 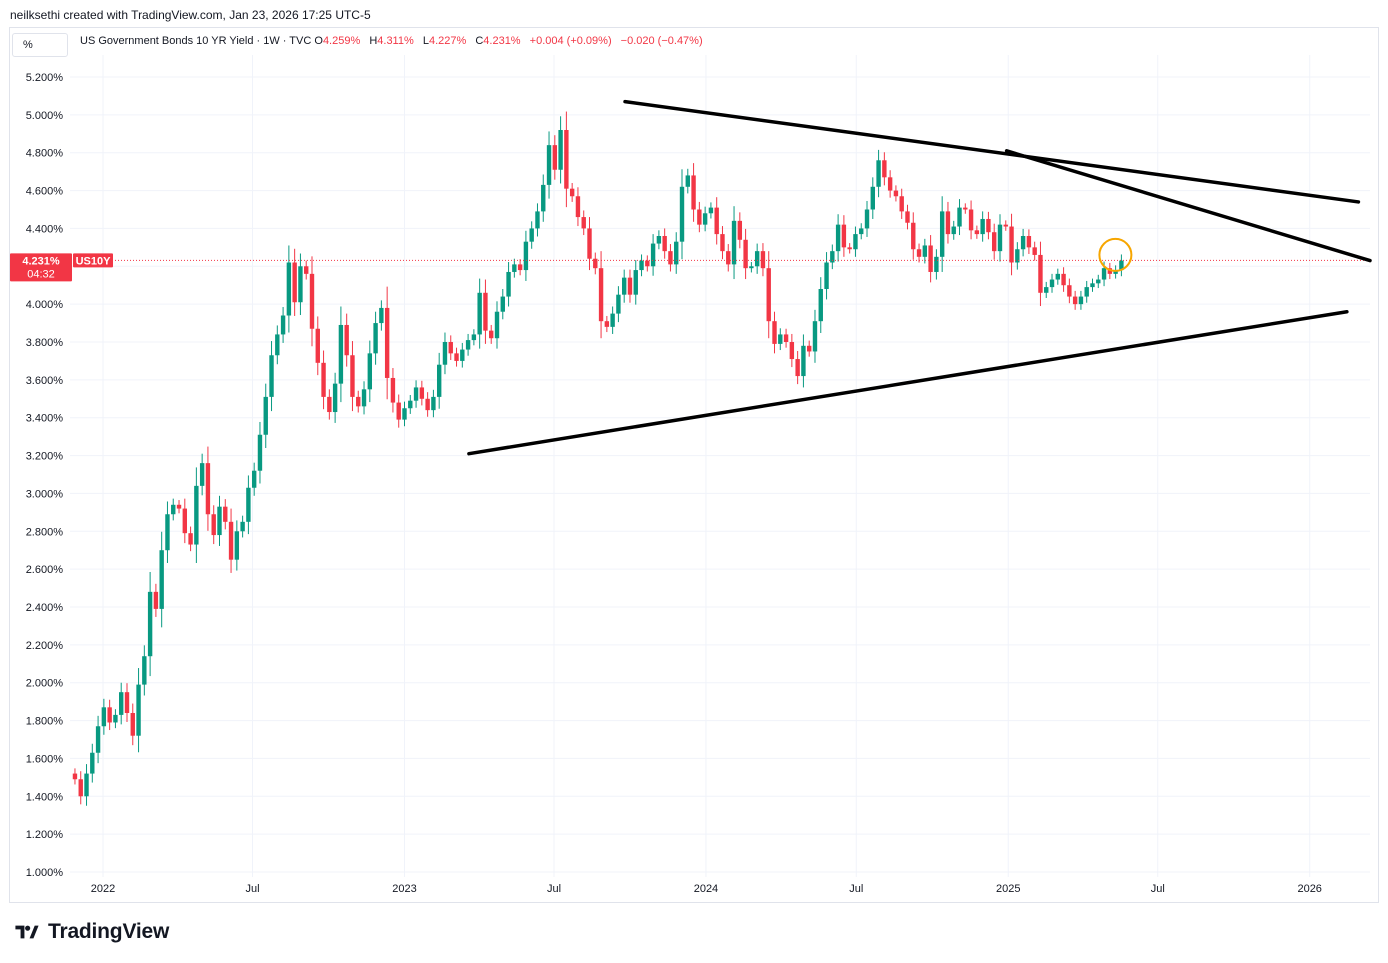 What do you see at coordinates (45, 608) in the screenshot?
I see `y-tick-label: 2.400%` at bounding box center [45, 608].